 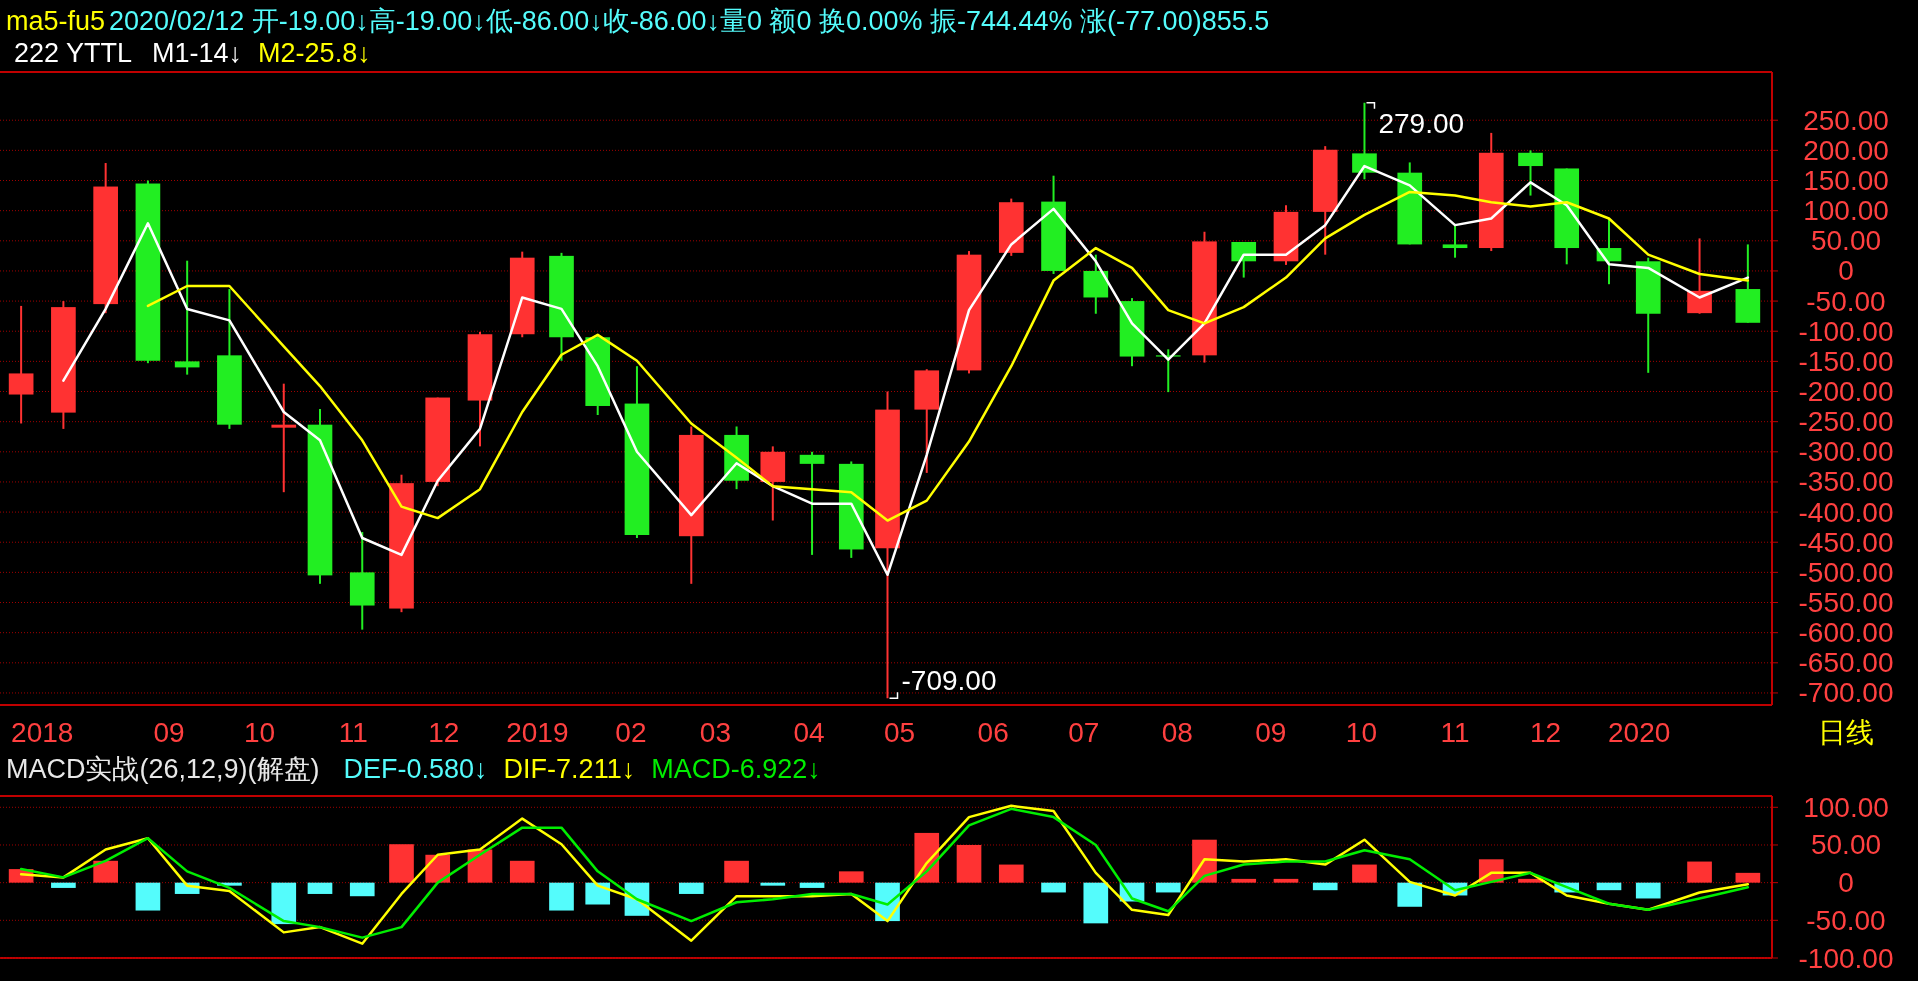 What do you see at coordinates (809, 732) in the screenshot?
I see `x-tick-label: 04` at bounding box center [809, 732].